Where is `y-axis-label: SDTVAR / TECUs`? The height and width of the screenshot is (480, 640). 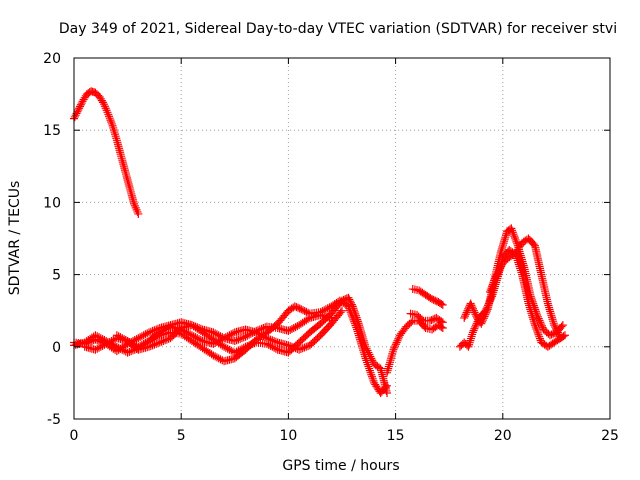
y-axis-label: SDTVAR / TECUs is located at coordinates (15, 238).